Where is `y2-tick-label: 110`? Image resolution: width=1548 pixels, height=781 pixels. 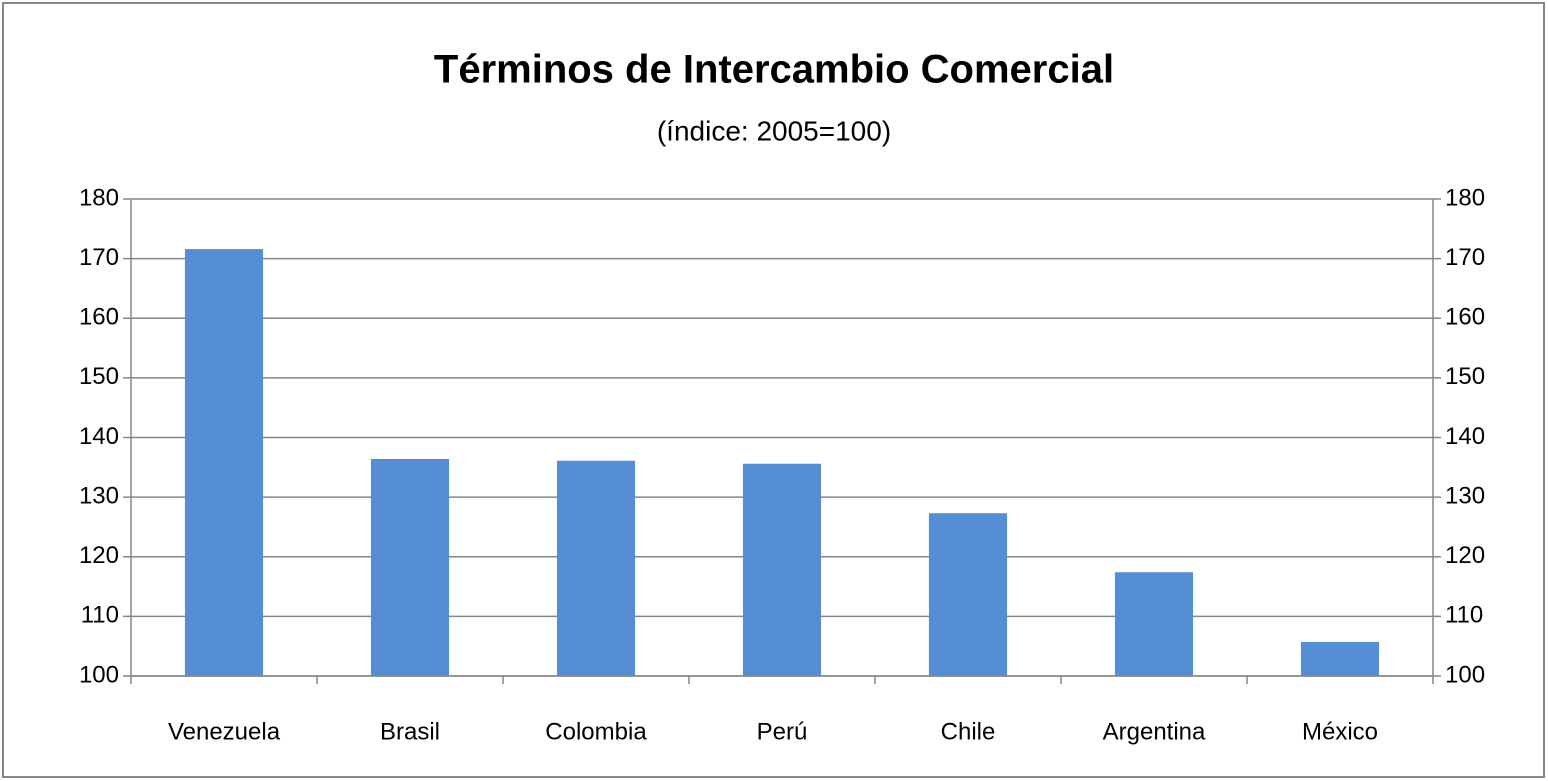 y2-tick-label: 110 is located at coordinates (1464, 615).